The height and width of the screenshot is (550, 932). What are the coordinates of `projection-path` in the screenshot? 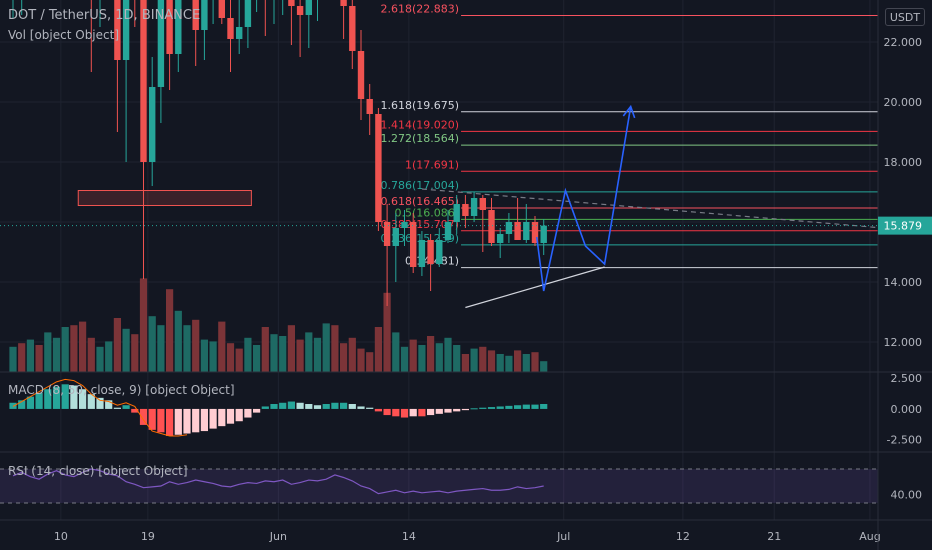 It's located at (583, 199).